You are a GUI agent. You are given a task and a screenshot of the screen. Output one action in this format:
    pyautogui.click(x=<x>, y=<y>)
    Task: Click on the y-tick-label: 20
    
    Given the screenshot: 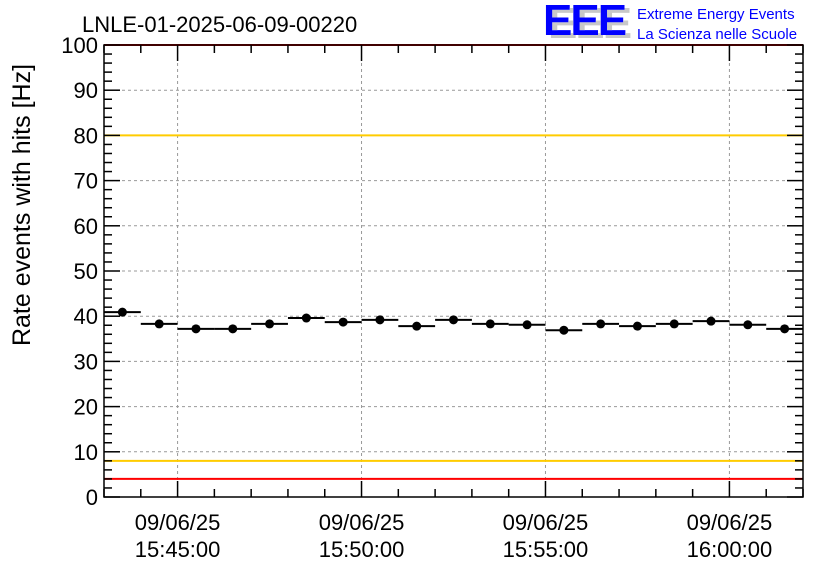 What is the action you would take?
    pyautogui.click(x=86, y=407)
    